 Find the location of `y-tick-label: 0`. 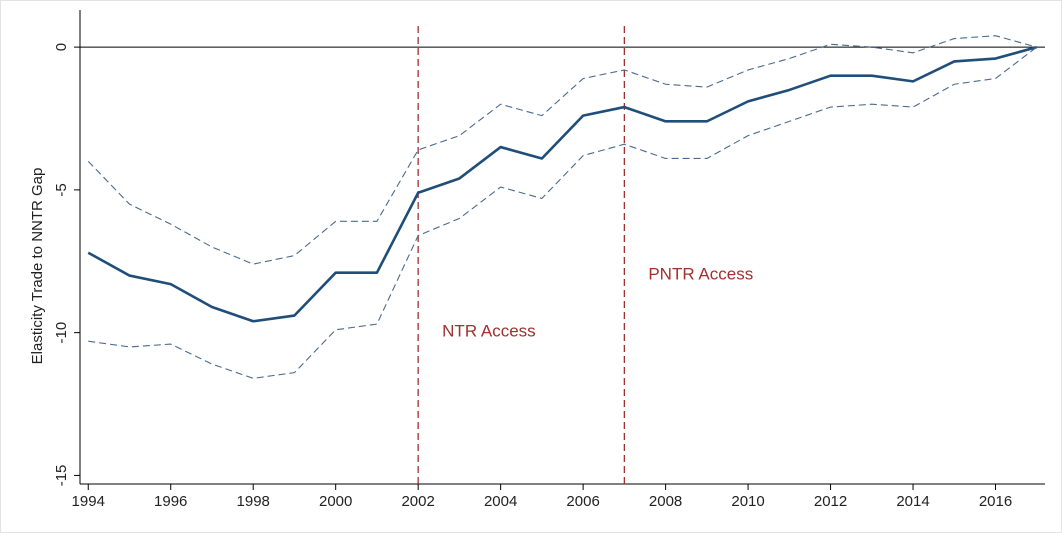

y-tick-label: 0 is located at coordinates (61, 47).